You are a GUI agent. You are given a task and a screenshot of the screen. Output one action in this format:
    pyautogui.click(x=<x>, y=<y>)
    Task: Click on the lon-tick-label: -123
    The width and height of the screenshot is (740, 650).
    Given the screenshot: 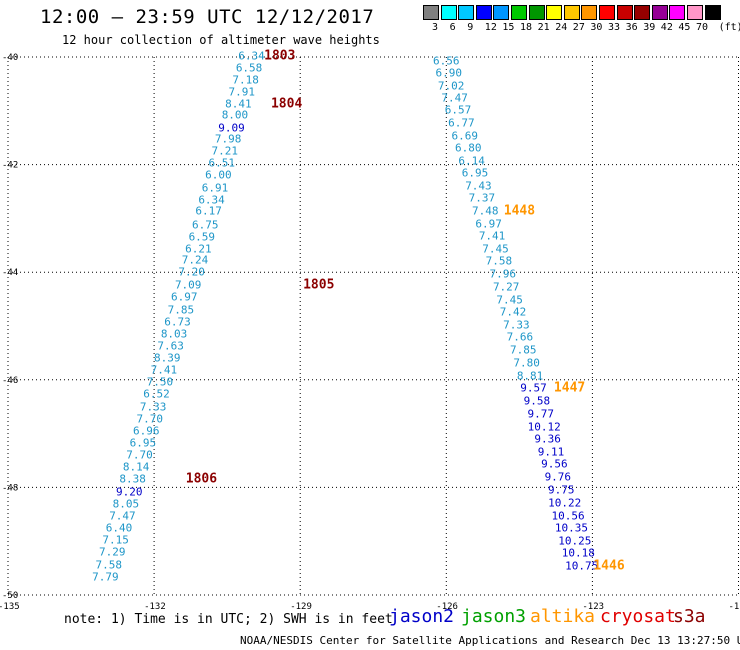 What is the action you would take?
    pyautogui.click(x=593, y=607)
    